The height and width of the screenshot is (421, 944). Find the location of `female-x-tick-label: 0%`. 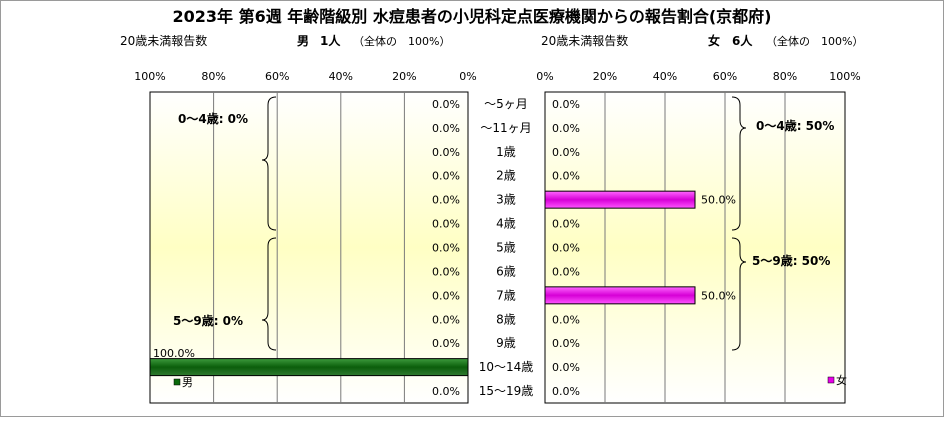

female-x-tick-label: 0% is located at coordinates (544, 76).